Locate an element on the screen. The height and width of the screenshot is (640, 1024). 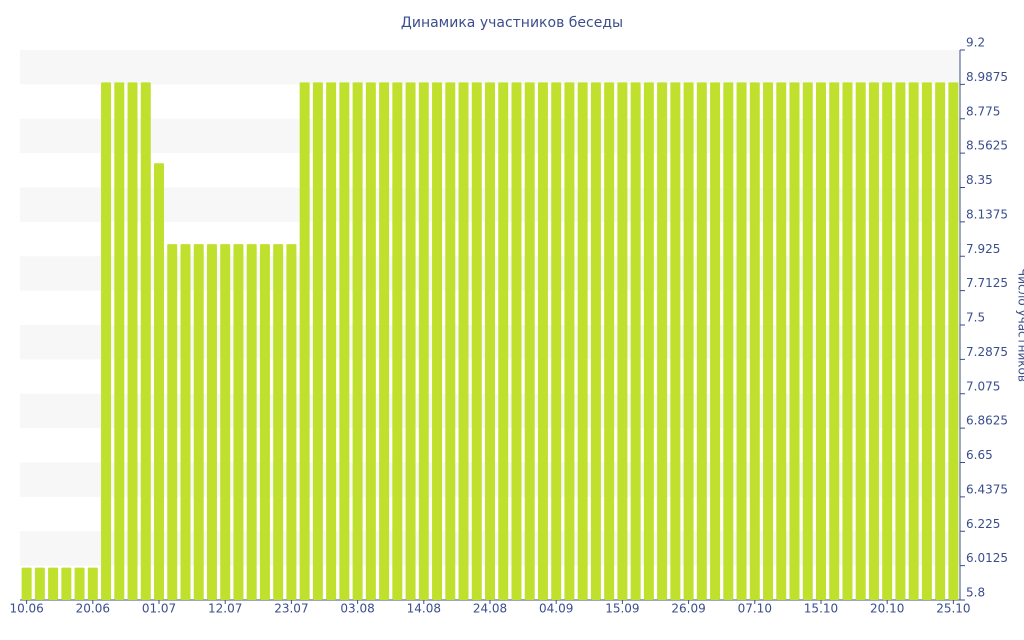
x-tick-label: 01.07 is located at coordinates (159, 609).